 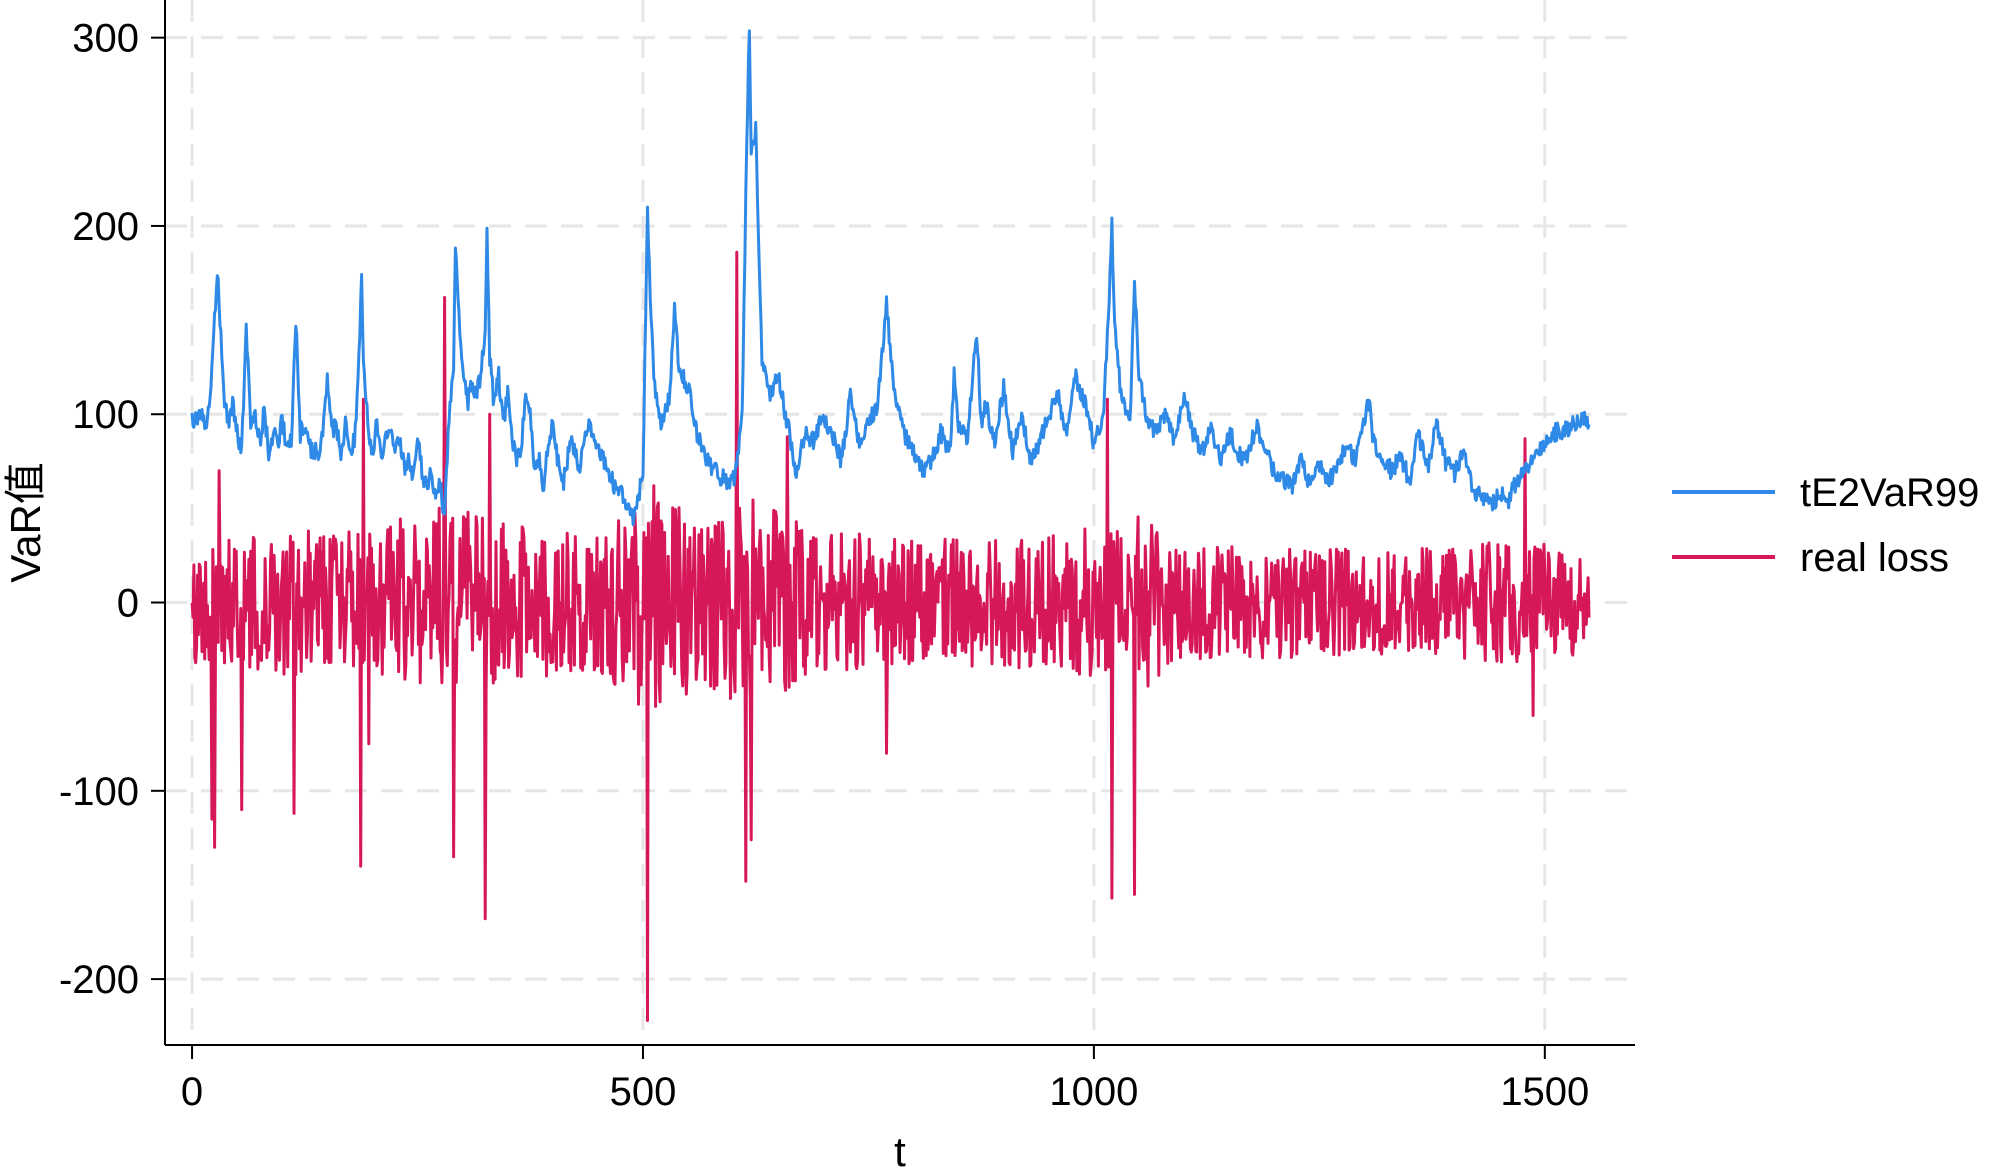 What do you see at coordinates (1093, 1092) in the screenshot?
I see `x-tick-label: 1000` at bounding box center [1093, 1092].